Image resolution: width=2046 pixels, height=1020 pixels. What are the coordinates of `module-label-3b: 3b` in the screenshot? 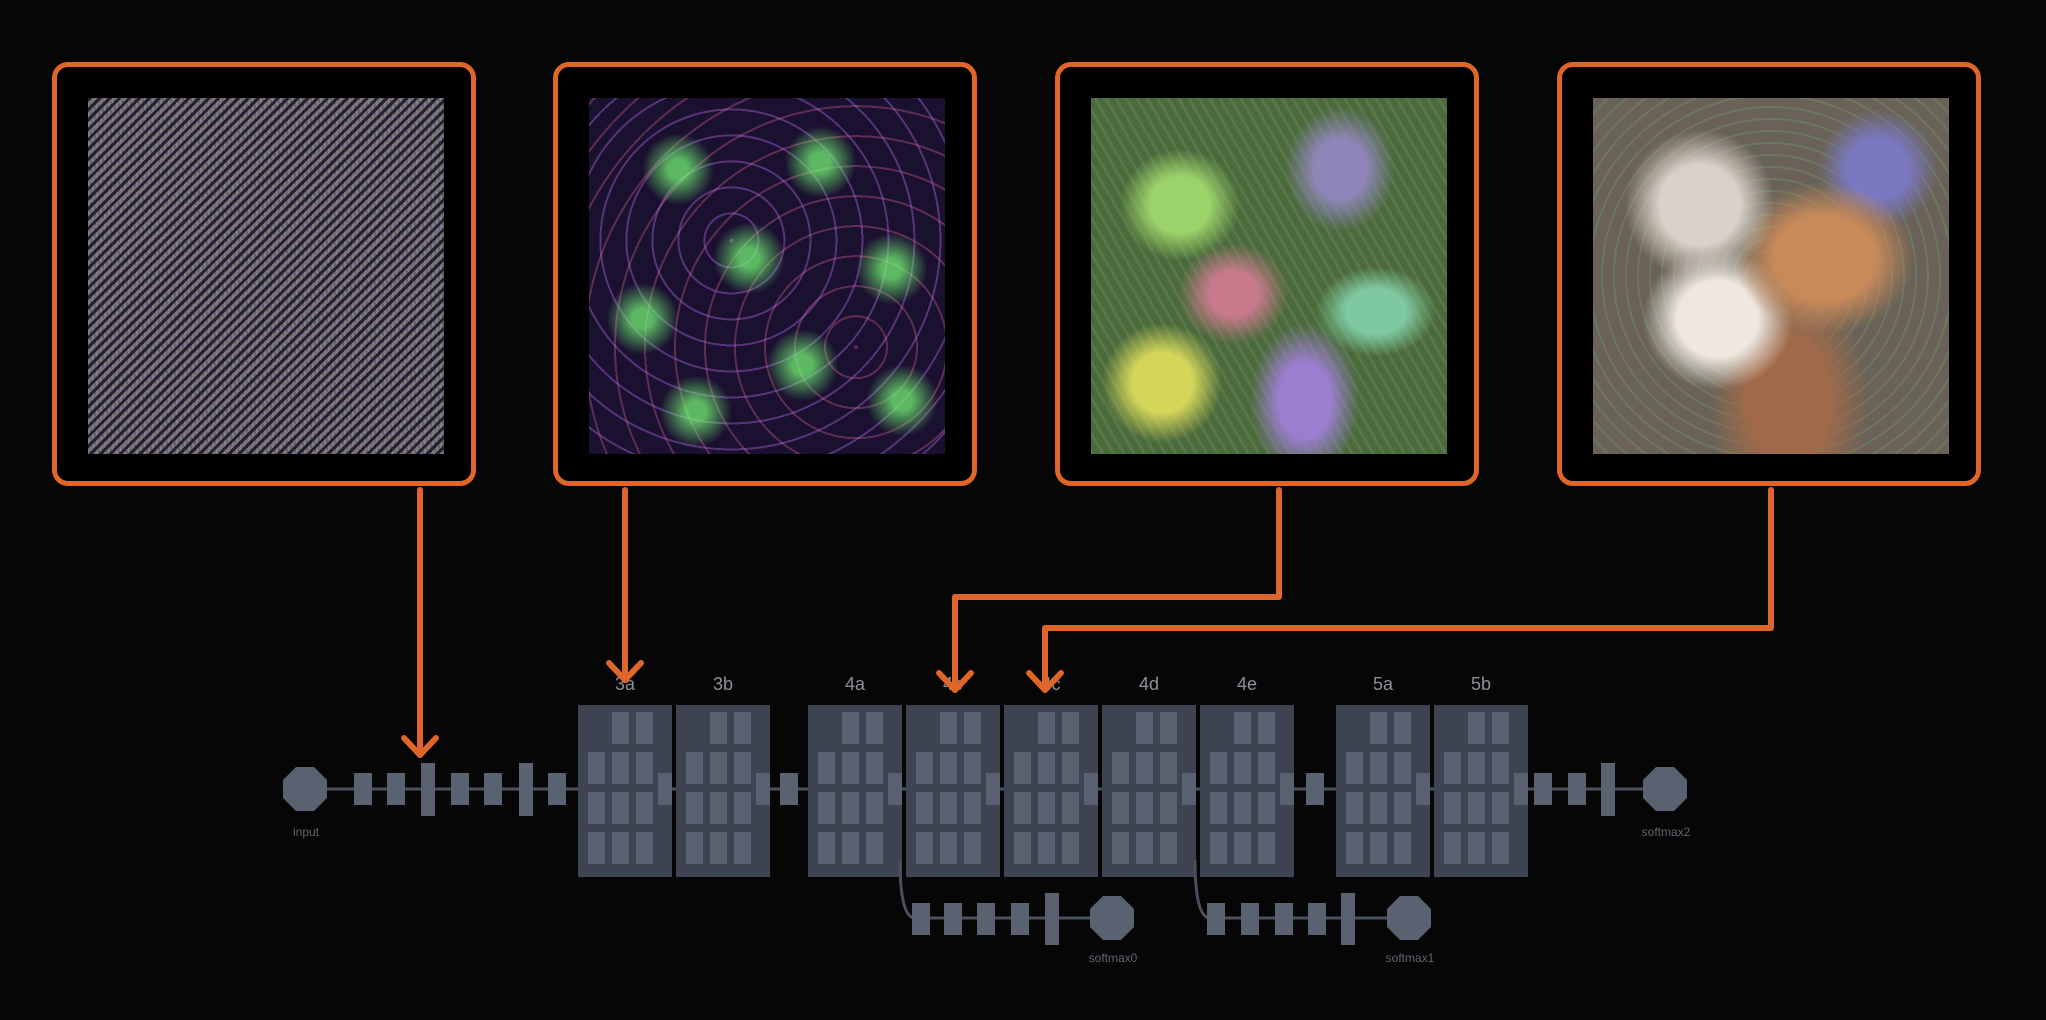 It's located at (723, 684).